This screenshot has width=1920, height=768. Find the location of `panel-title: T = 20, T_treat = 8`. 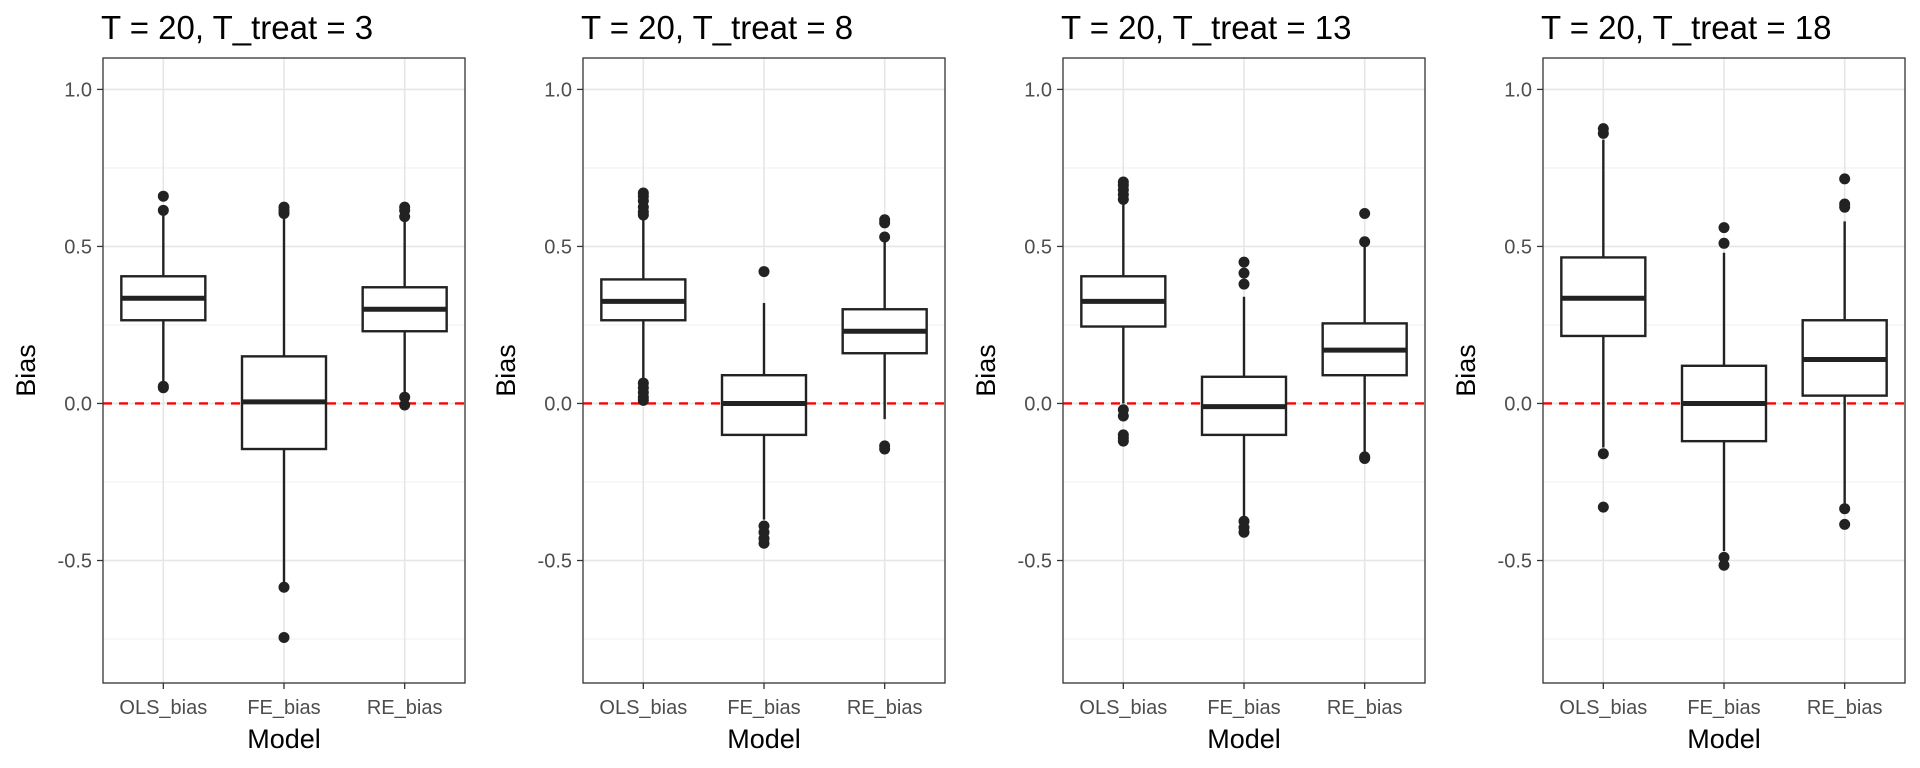

panel-title: T = 20, T_treat = 8 is located at coordinates (717, 27).